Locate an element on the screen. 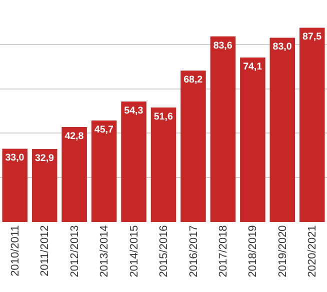  x-tick-label: 2012/2013 is located at coordinates (74, 251).